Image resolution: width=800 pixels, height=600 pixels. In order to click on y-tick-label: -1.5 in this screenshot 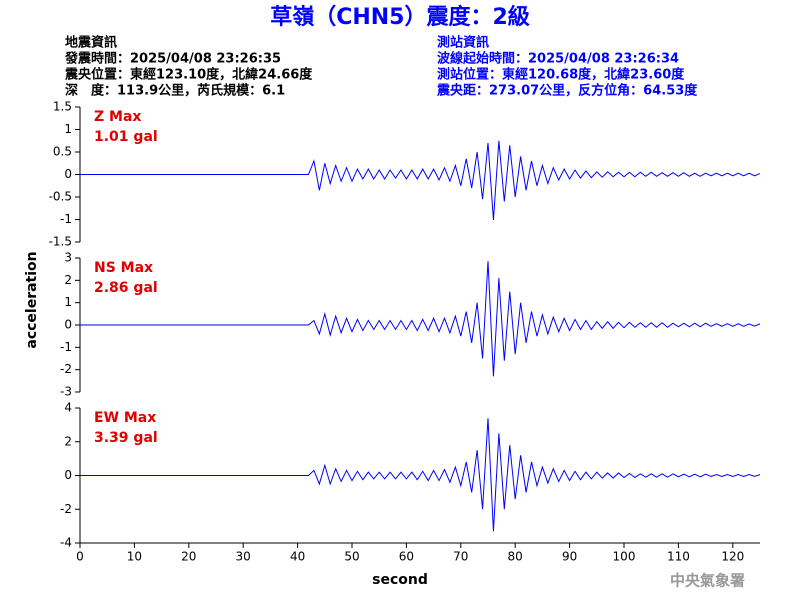, I will do `click(60, 242)`.